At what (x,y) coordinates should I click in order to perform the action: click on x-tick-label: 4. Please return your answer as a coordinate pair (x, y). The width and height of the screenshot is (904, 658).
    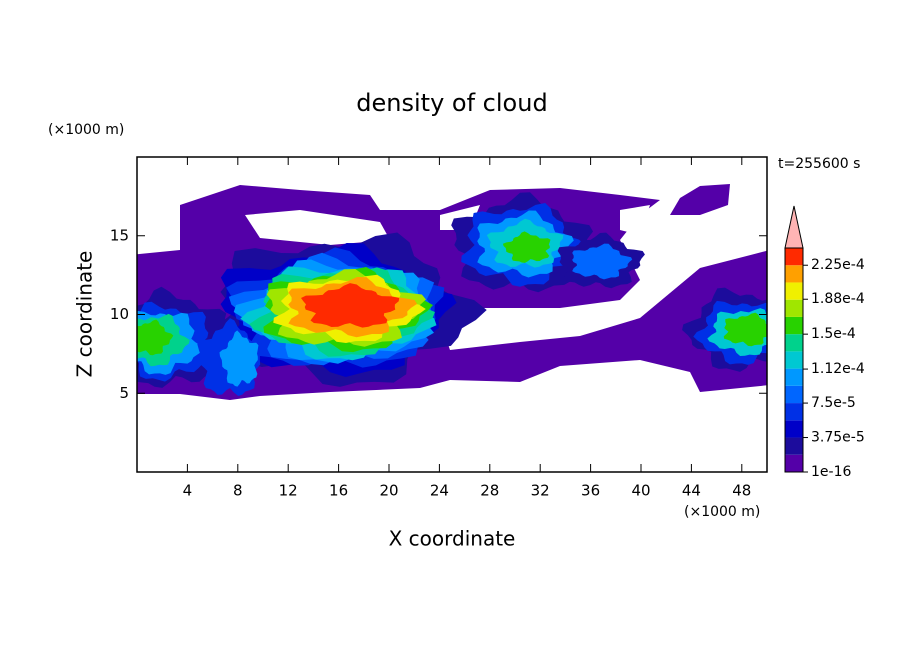
    Looking at the image, I should click on (188, 491).